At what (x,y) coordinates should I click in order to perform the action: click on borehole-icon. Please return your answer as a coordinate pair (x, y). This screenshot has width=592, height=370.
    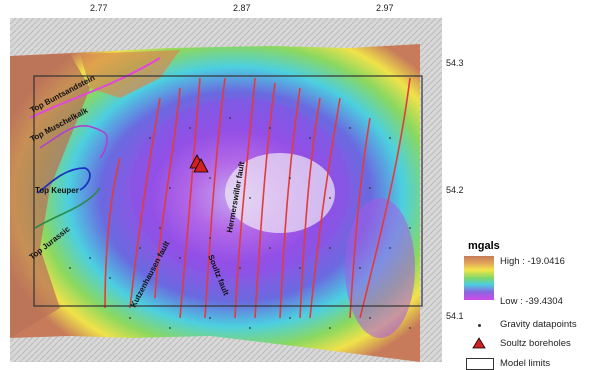
    Looking at the image, I should click on (479, 343).